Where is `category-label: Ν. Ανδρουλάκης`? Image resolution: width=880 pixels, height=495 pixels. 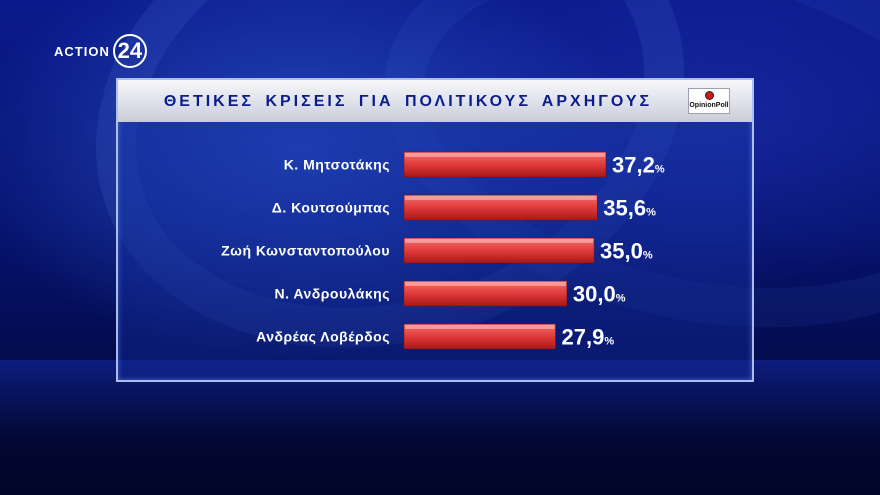
category-label: Ν. Ανδρουλάκης is located at coordinates (332, 294).